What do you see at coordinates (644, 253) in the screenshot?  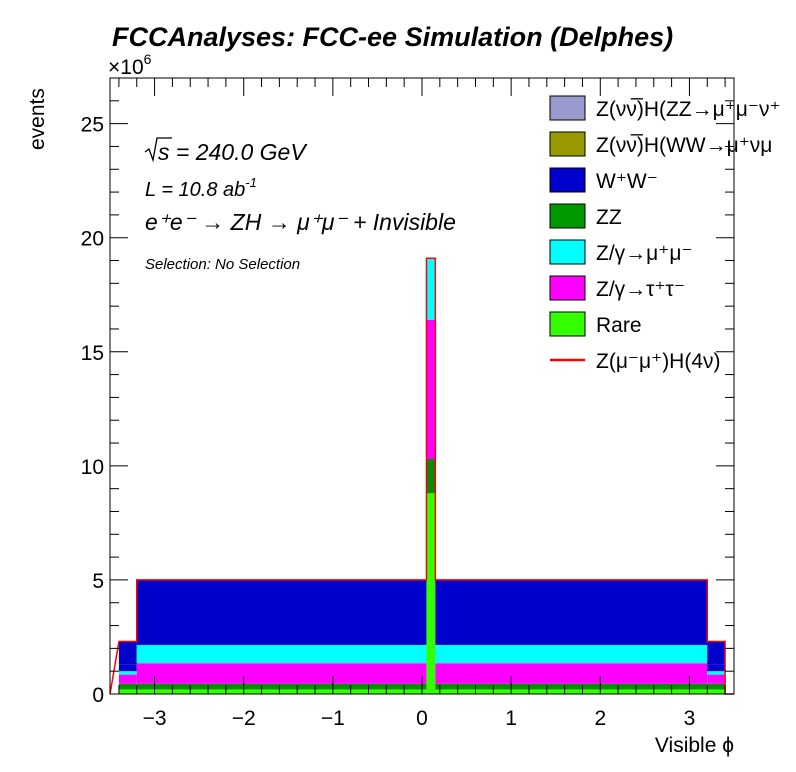 I see `legend-entry: Z/γ→μ⁺μ⁻` at bounding box center [644, 253].